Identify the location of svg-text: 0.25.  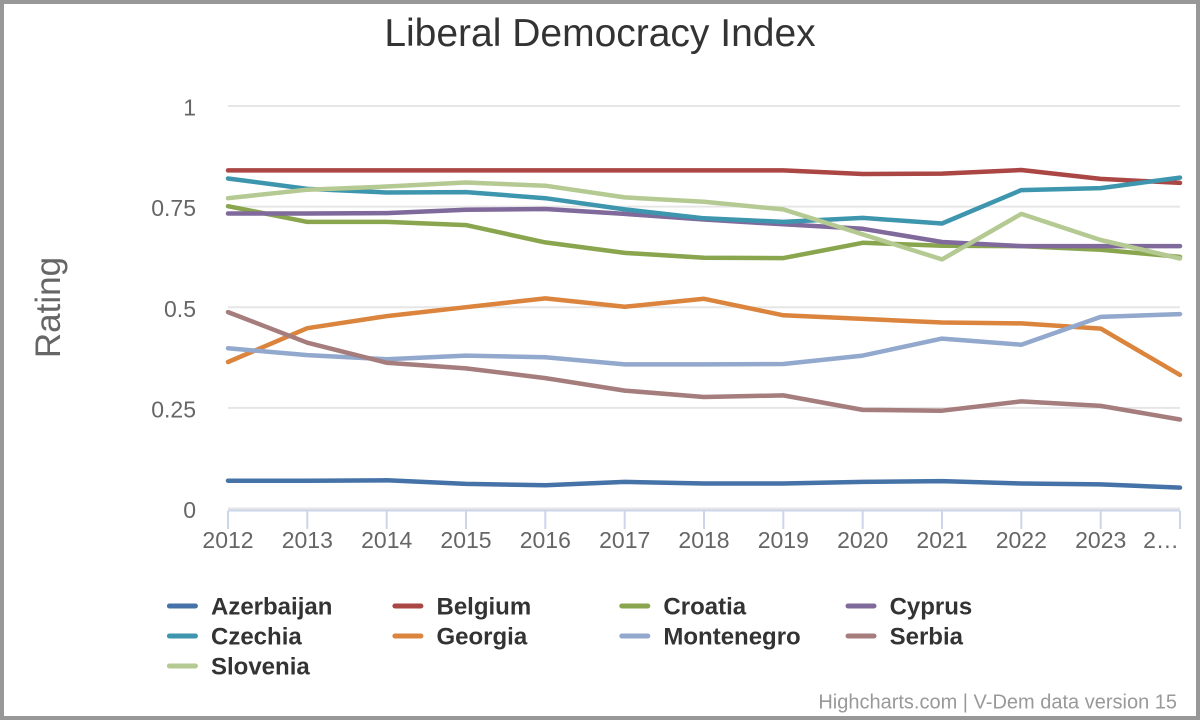
(173, 409).